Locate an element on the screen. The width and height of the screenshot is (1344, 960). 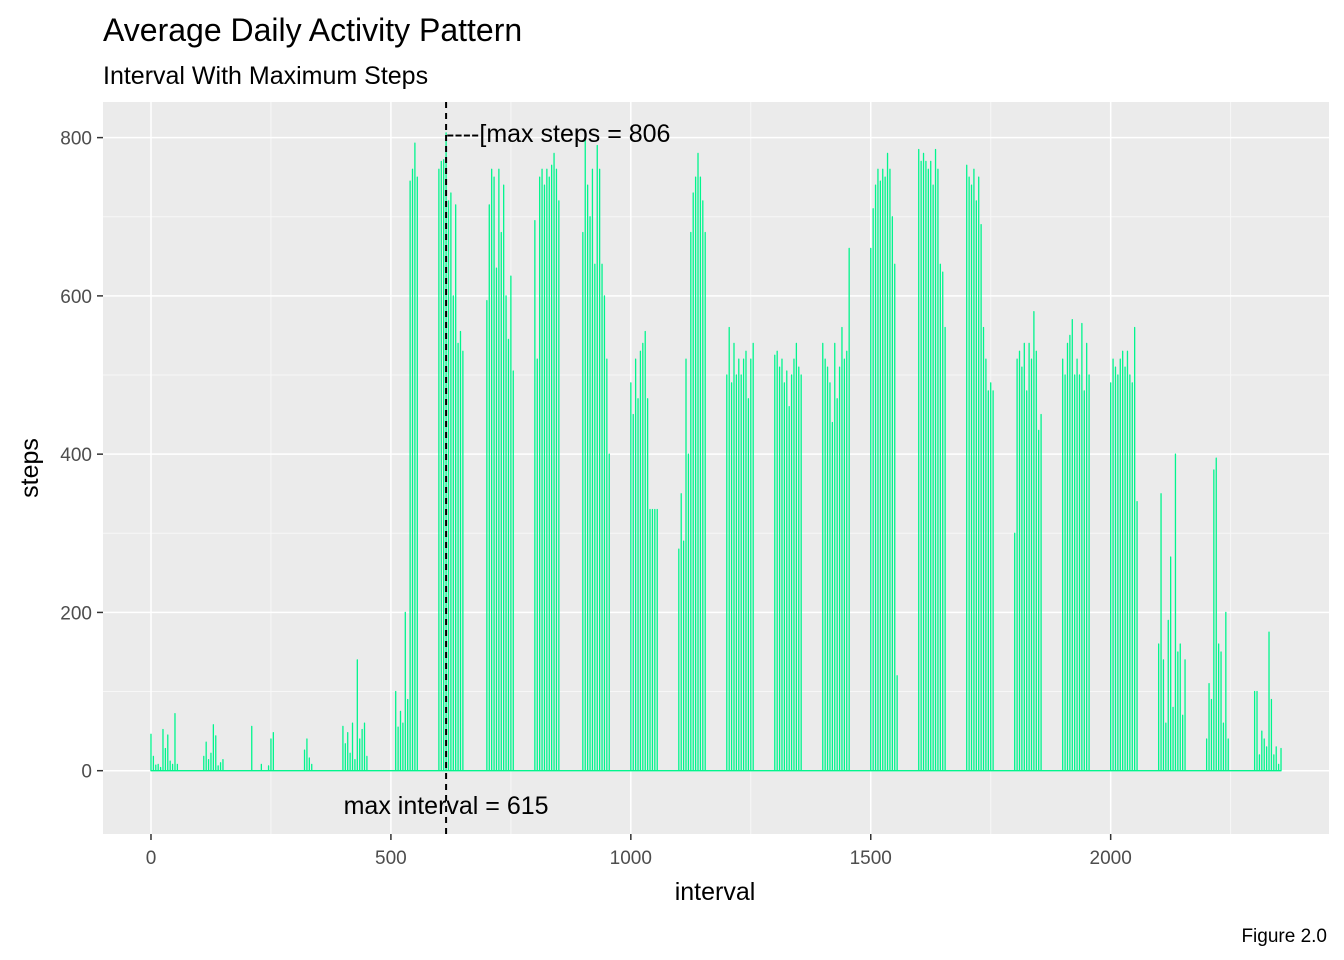
y-tick-label: 600 is located at coordinates (76, 297).